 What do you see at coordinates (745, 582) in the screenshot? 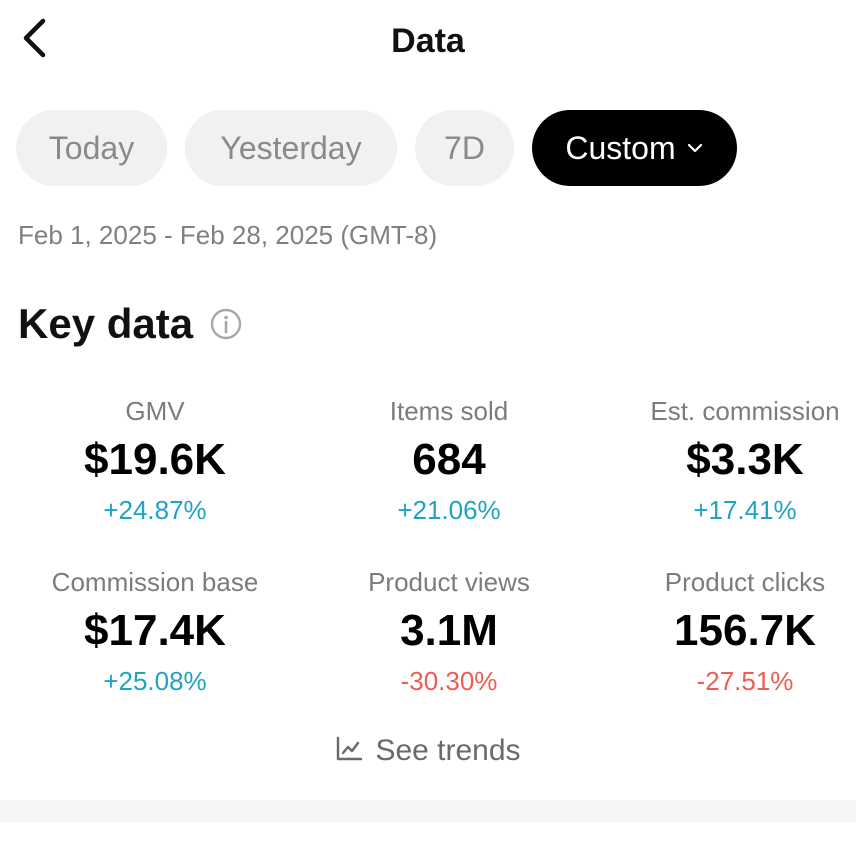
I see `metric-label: Product clicks` at bounding box center [745, 582].